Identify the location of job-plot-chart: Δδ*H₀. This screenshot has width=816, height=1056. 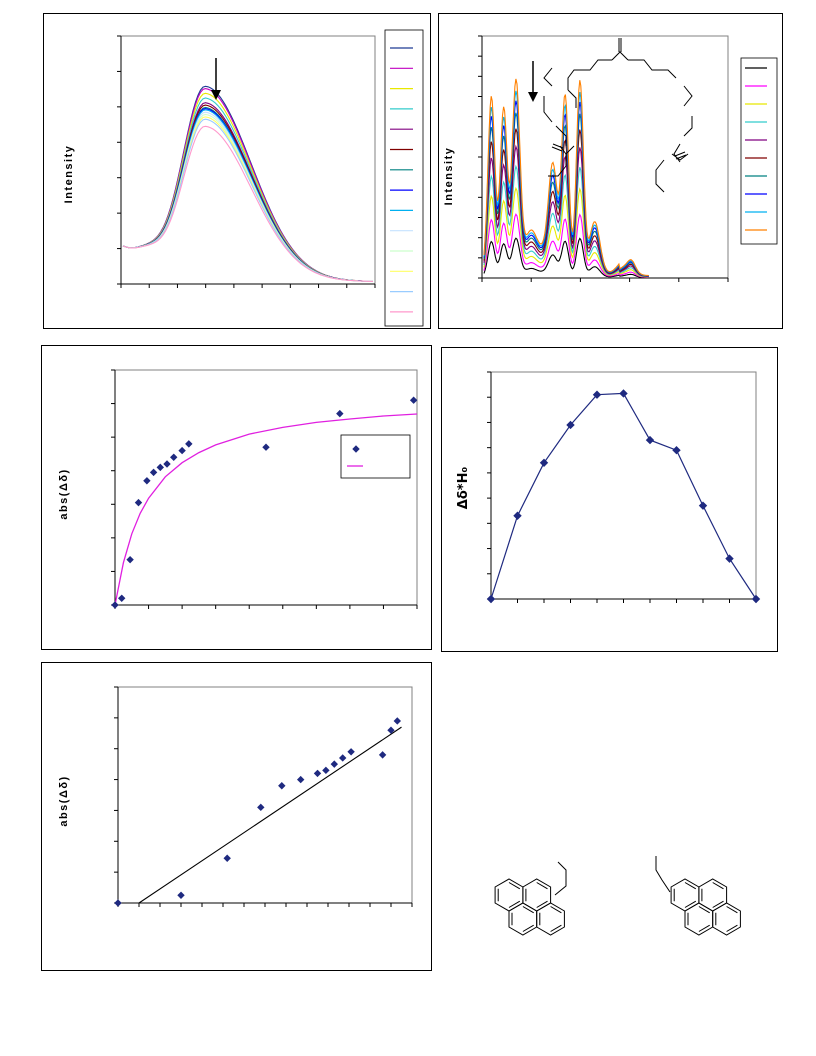
(608, 487).